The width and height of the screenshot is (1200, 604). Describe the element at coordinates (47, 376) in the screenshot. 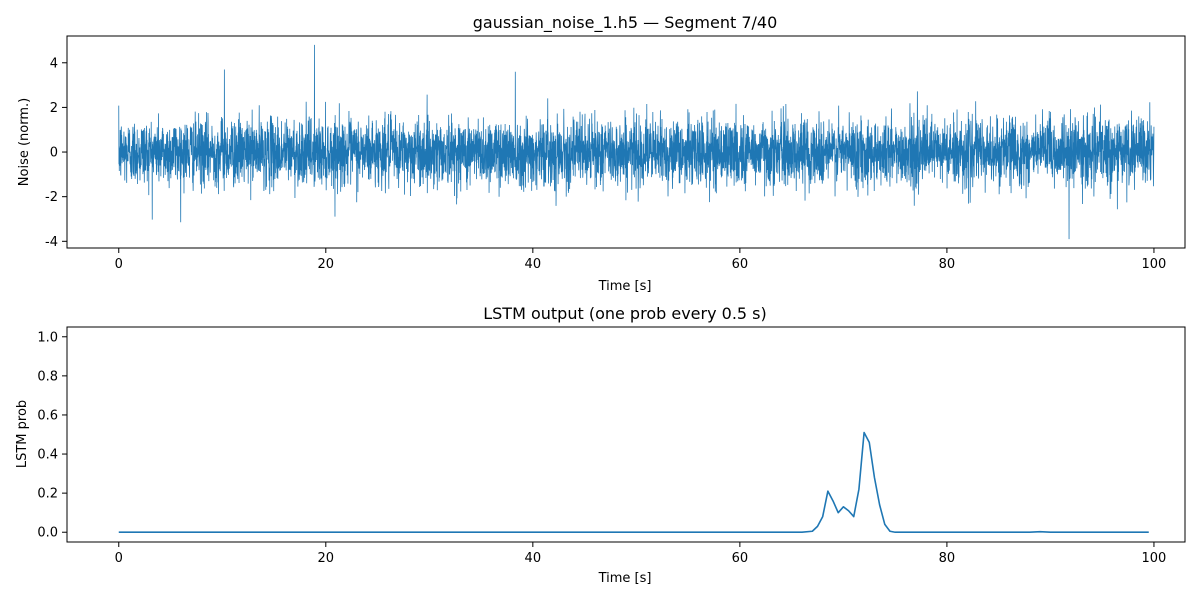

I see `lstm-y-tick-label: 0.8` at that location.